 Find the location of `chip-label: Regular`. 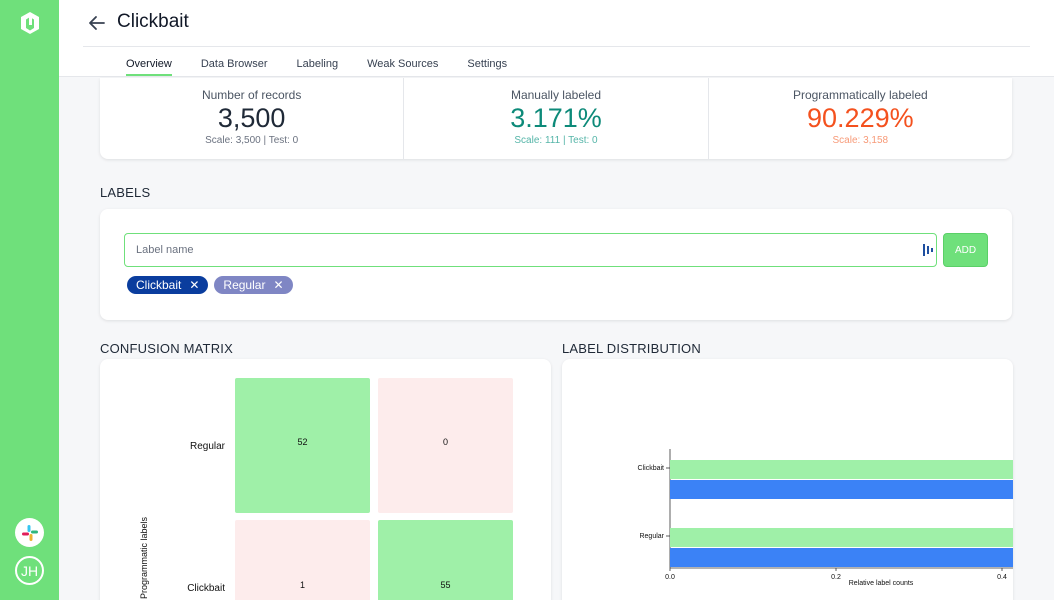

chip-label: Regular is located at coordinates (244, 285).